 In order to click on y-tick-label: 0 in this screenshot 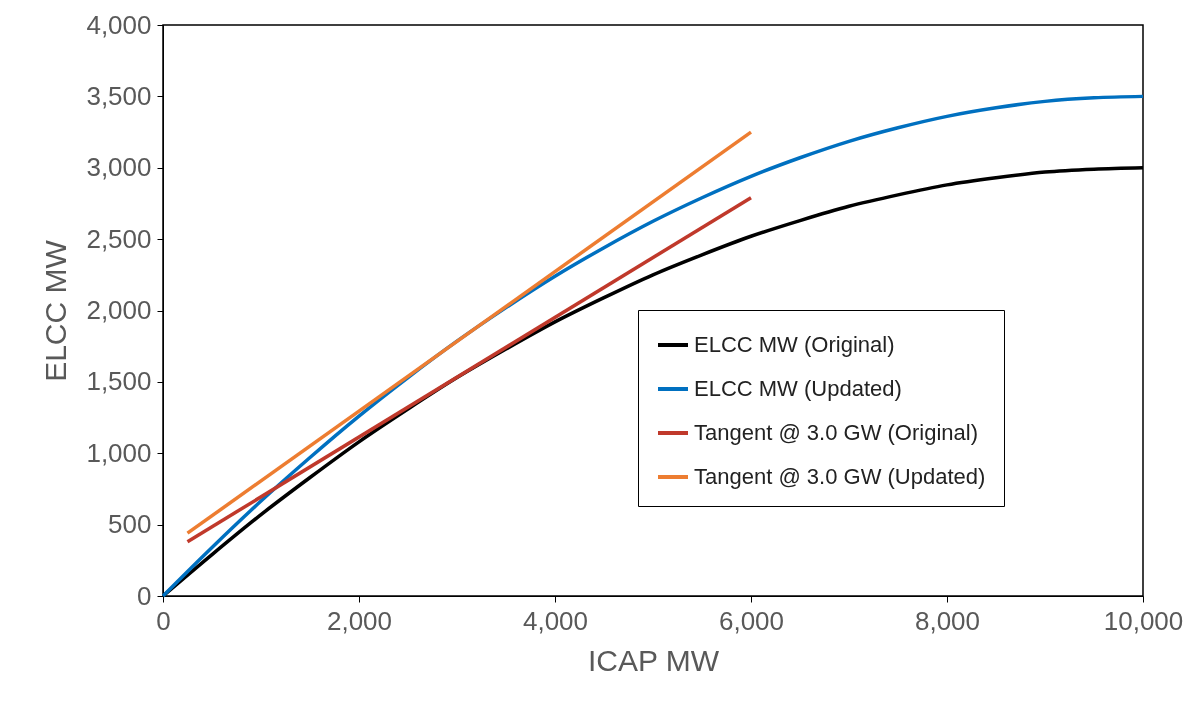, I will do `click(144, 595)`.